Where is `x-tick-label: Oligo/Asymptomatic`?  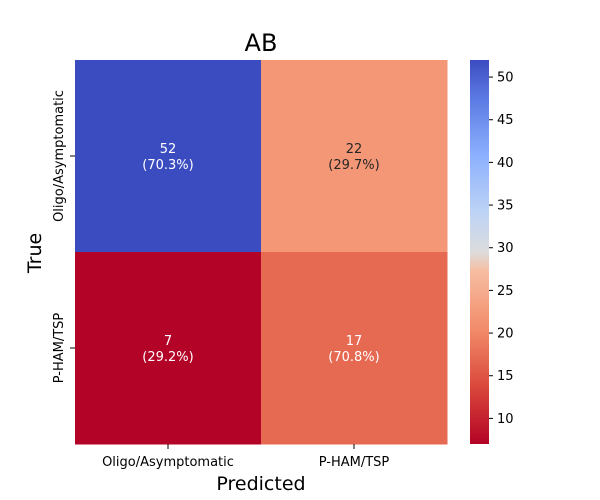 x-tick-label: Oligo/Asymptomatic is located at coordinates (168, 462).